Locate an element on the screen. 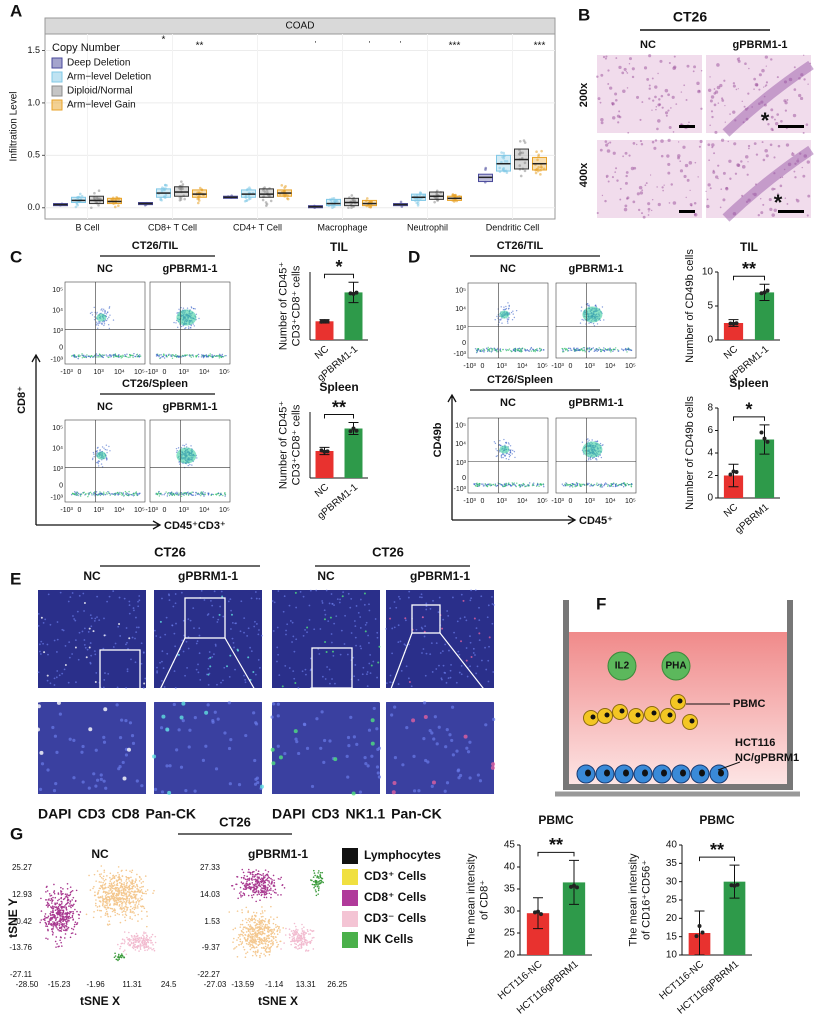 Image resolution: width=819 pixels, height=1027 pixels. box is located at coordinates (266, 193).